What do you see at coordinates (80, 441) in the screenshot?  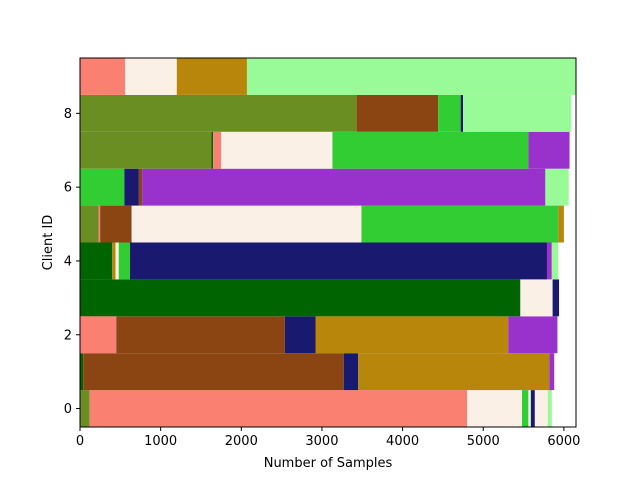 I see `x-tick-label: 0` at bounding box center [80, 441].